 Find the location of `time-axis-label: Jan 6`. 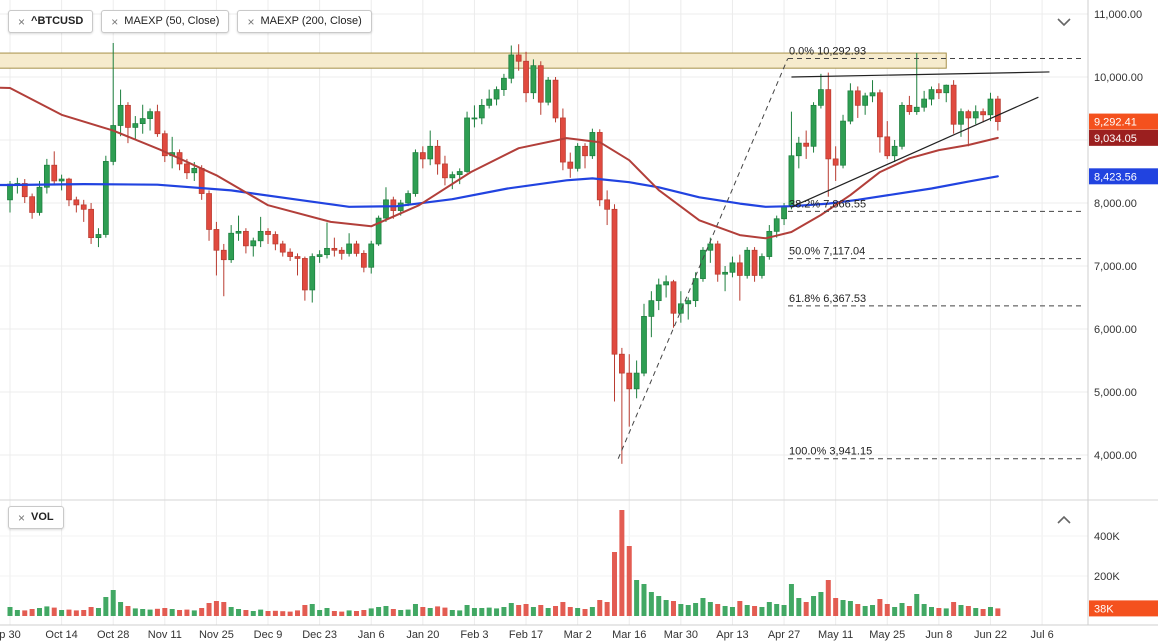

time-axis-label: Jan 6 is located at coordinates (371, 635).